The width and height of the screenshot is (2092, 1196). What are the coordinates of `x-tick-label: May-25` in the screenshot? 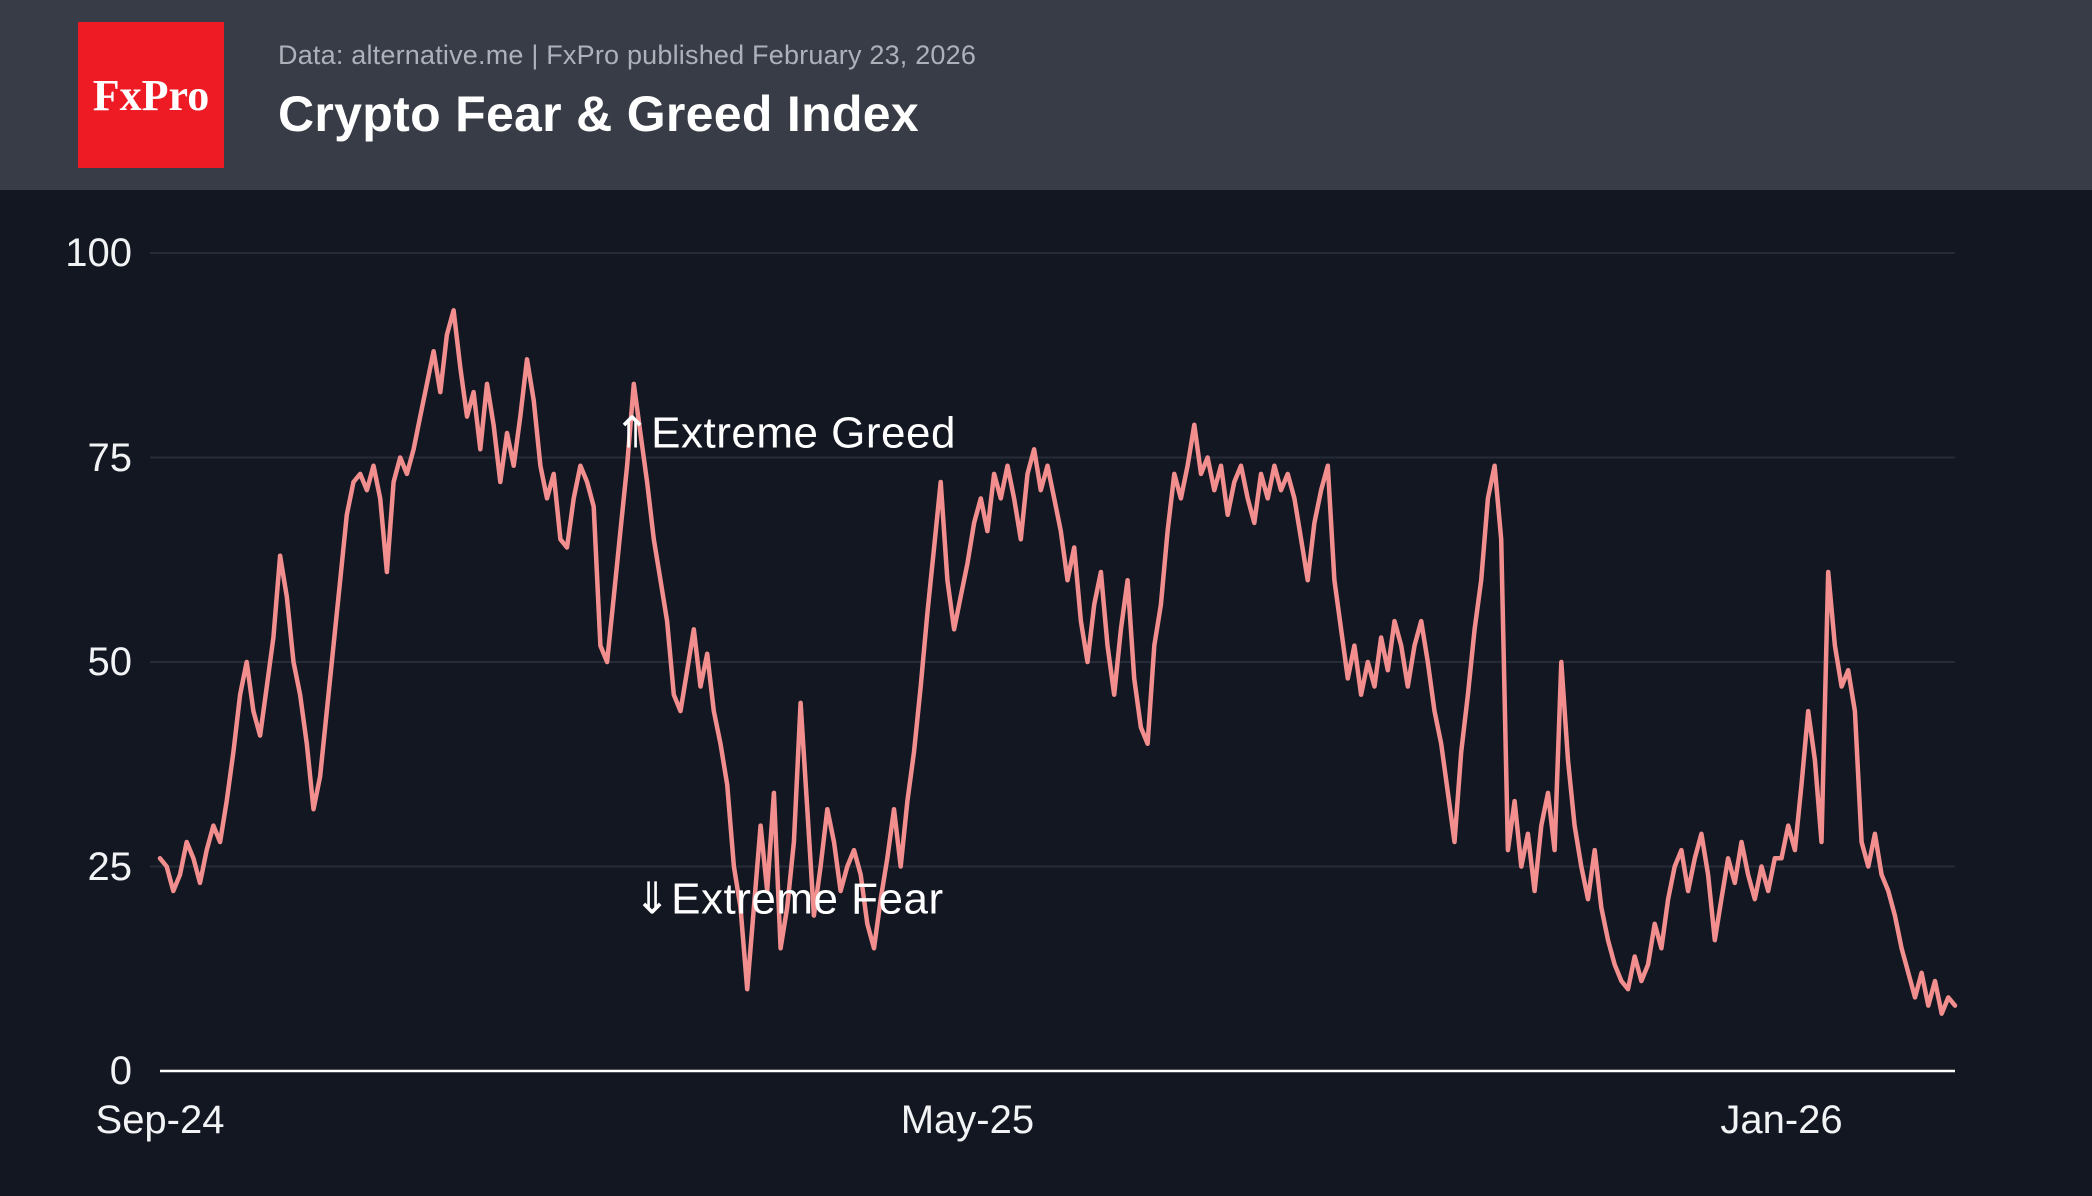 It's located at (967, 1120).